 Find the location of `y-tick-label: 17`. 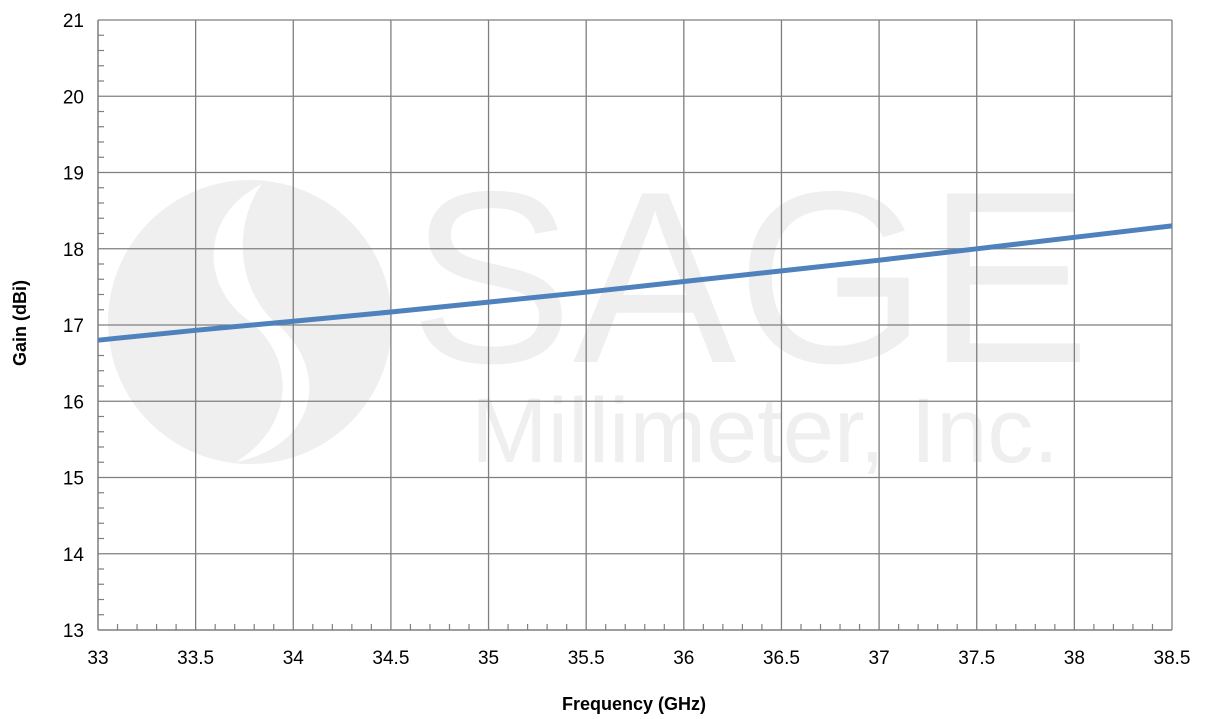

y-tick-label: 17 is located at coordinates (73, 326).